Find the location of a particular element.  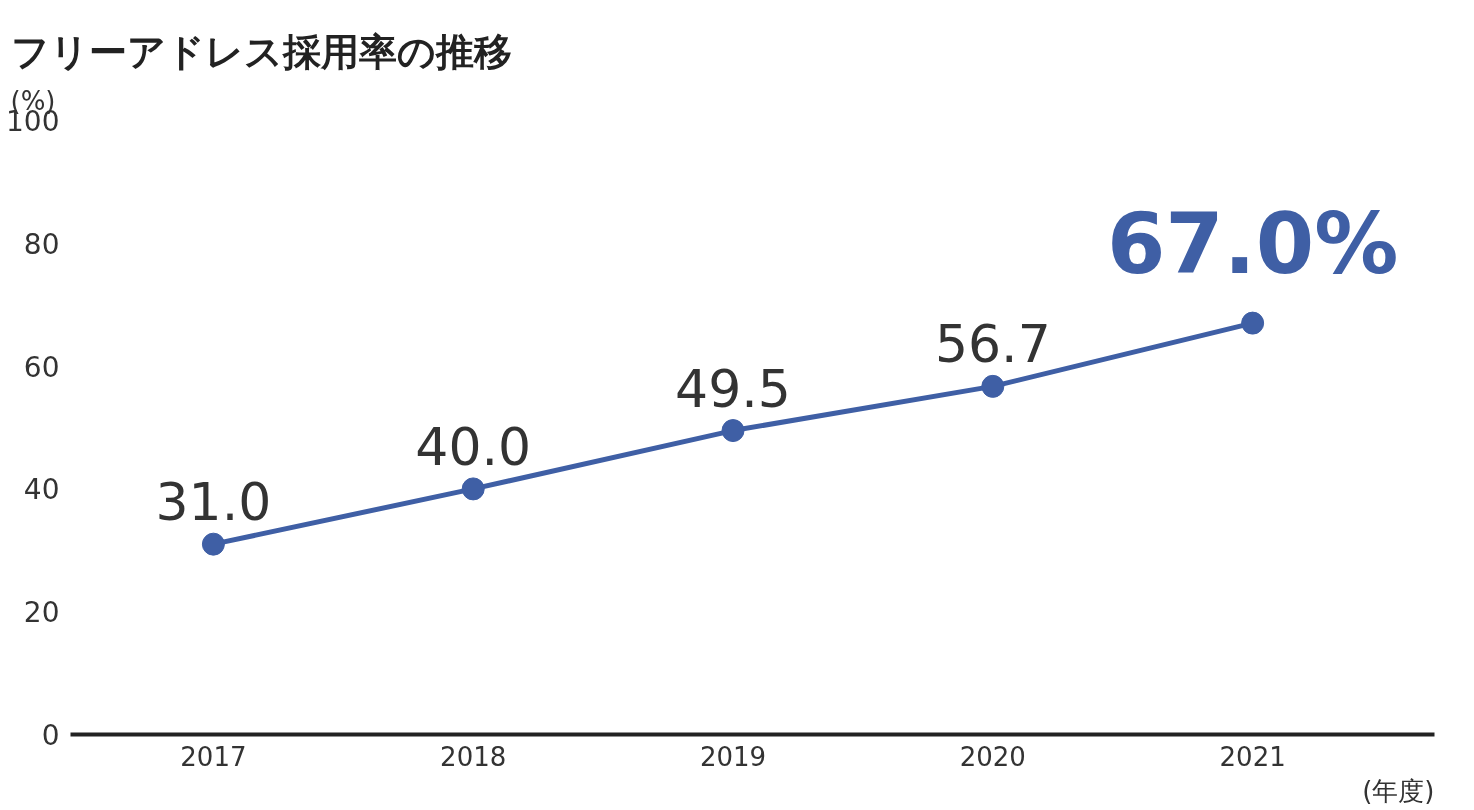

data-label: 56.7 is located at coordinates (992, 344).